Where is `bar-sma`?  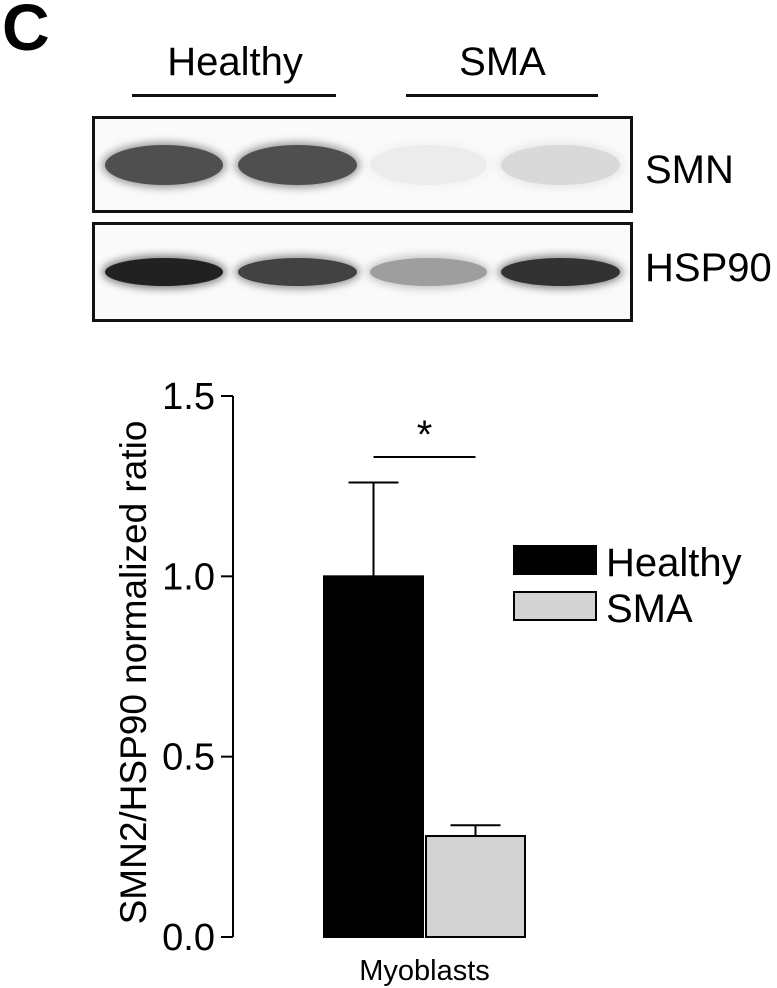 bar-sma is located at coordinates (475, 886).